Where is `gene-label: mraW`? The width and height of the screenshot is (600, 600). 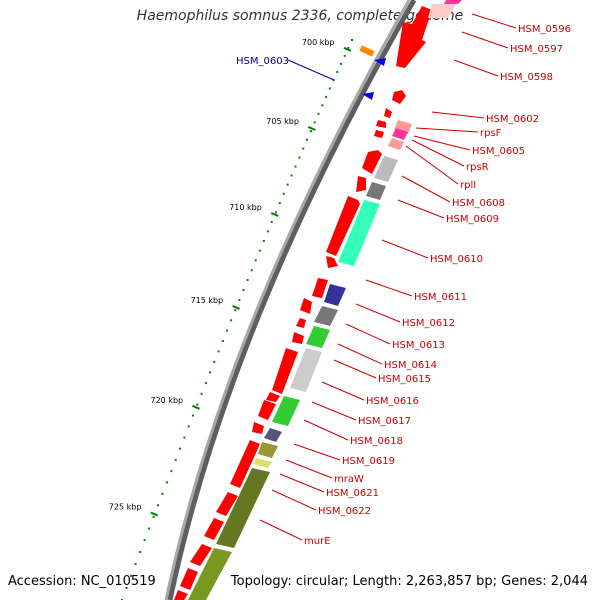 gene-label: mraW is located at coordinates (349, 479).